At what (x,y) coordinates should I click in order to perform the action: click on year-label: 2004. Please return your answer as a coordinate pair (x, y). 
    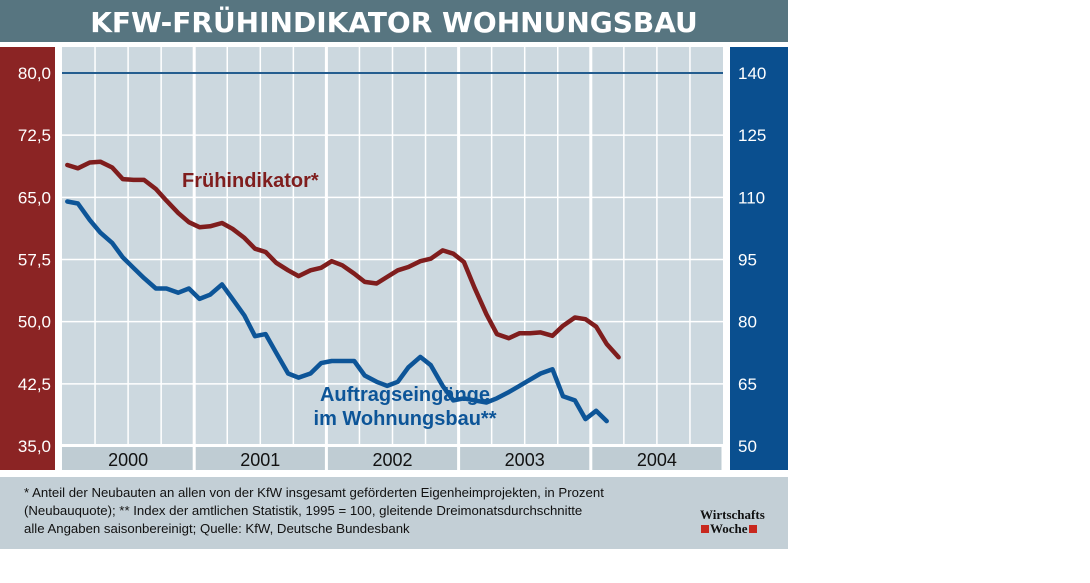
    Looking at the image, I should click on (657, 460).